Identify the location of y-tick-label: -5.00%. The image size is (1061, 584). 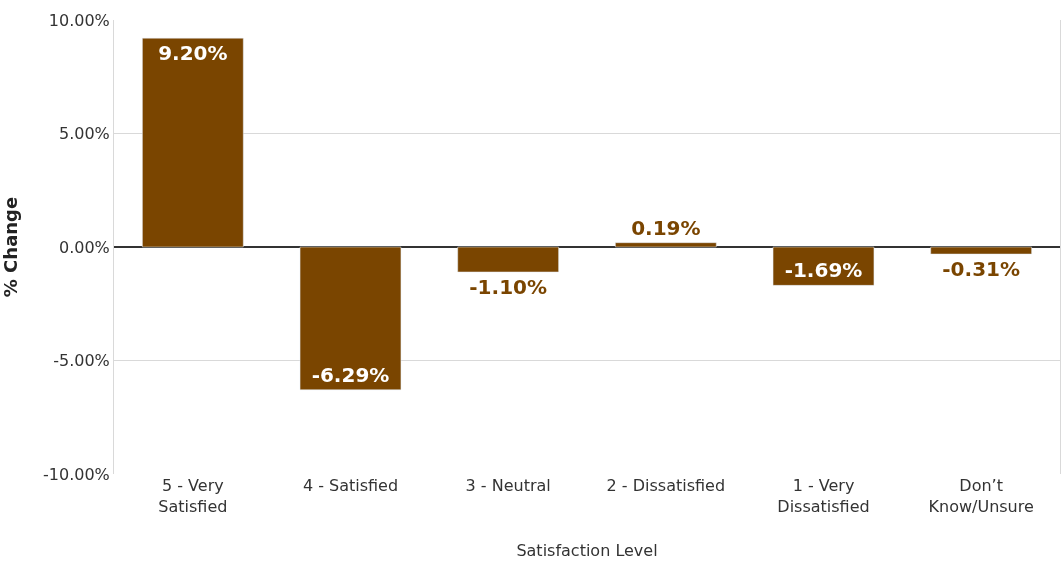
(81, 361).